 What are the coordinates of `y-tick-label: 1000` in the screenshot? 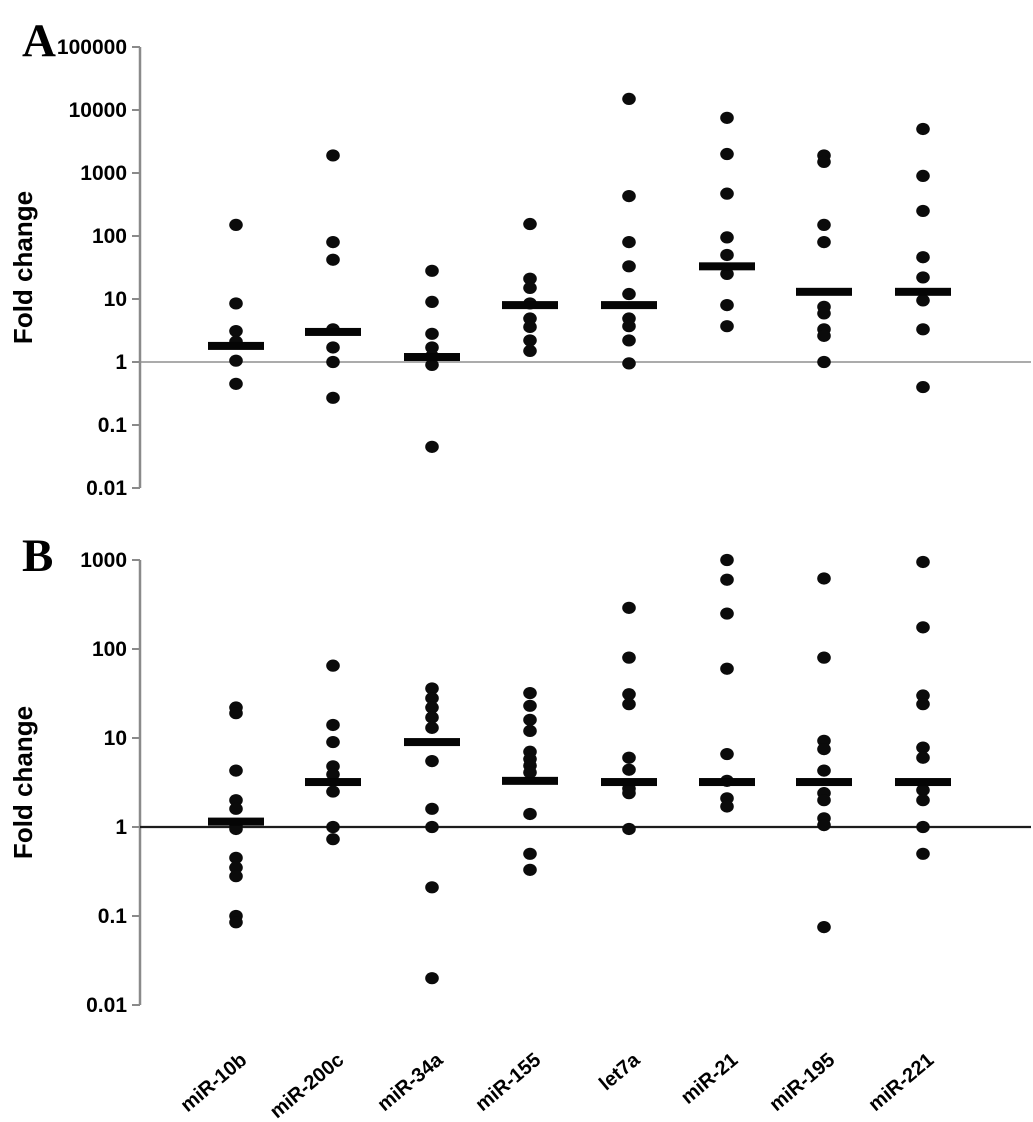 It's located at (103, 173).